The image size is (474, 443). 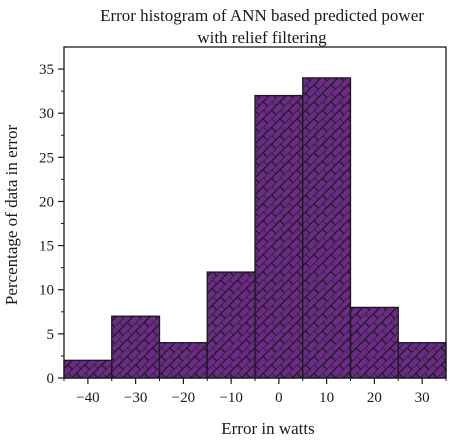 I want to click on y-tick-label-0: 0, so click(x=51, y=379).